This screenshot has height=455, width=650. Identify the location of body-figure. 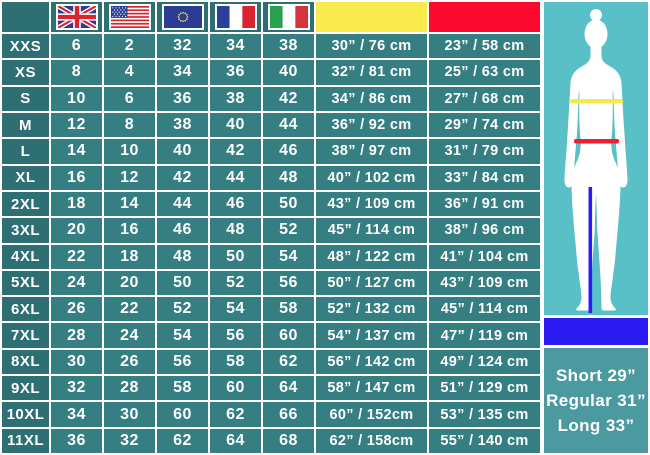
(596, 158).